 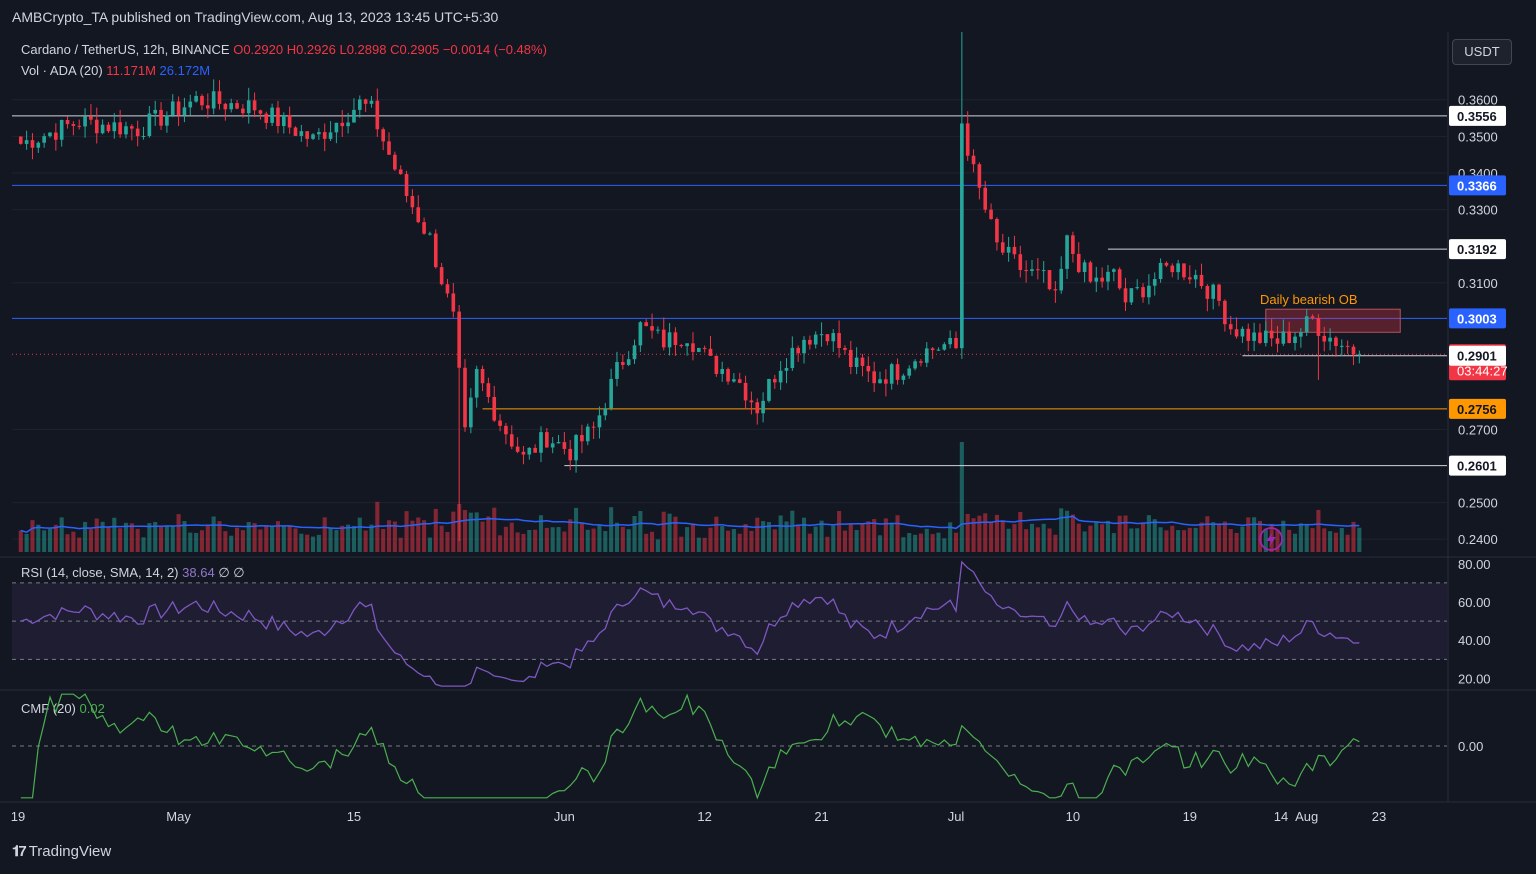 I want to click on symbol-label: Cardano / TetherUS, 12h, BINANCE, so click(x=125, y=49).